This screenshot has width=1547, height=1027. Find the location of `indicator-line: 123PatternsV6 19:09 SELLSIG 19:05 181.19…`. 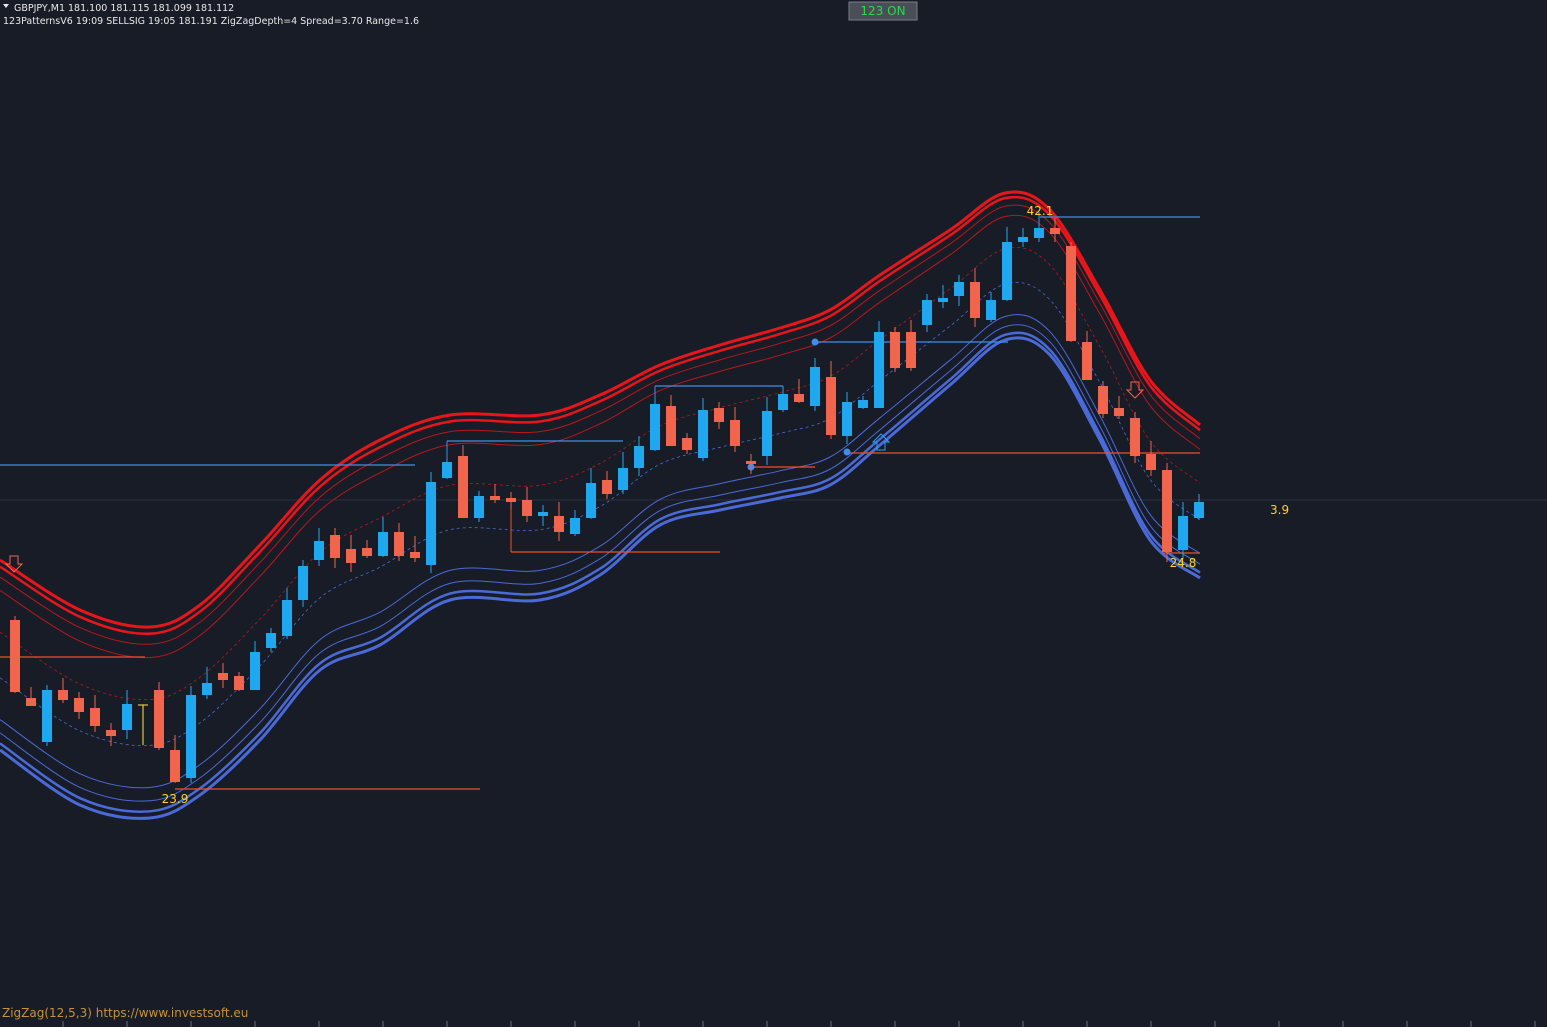

indicator-line: 123PatternsV6 19:09 SELLSIG 19:05 181.19… is located at coordinates (211, 21).